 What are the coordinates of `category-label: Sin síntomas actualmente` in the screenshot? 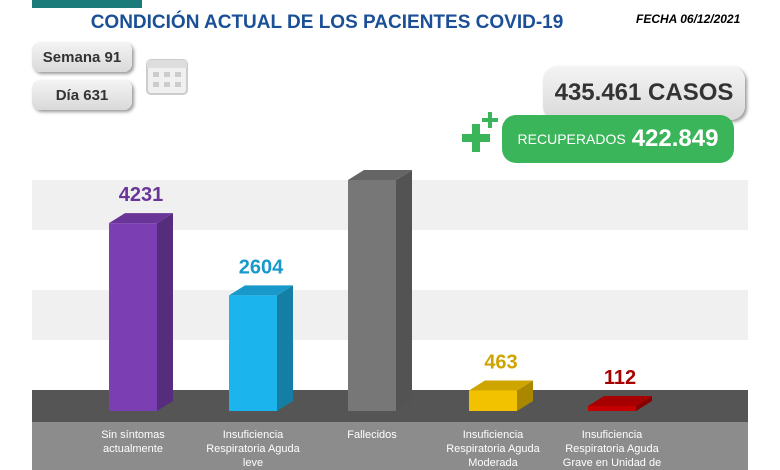 It's located at (133, 442).